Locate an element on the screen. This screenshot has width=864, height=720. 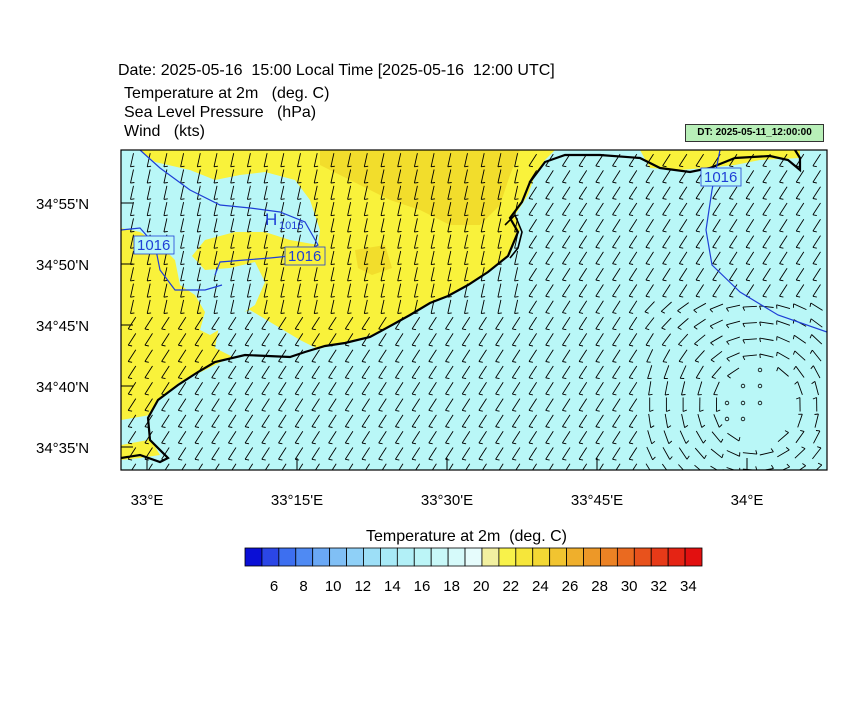
variable-pressure-label: Sea Level Pressure (hPa) is located at coordinates (220, 112).